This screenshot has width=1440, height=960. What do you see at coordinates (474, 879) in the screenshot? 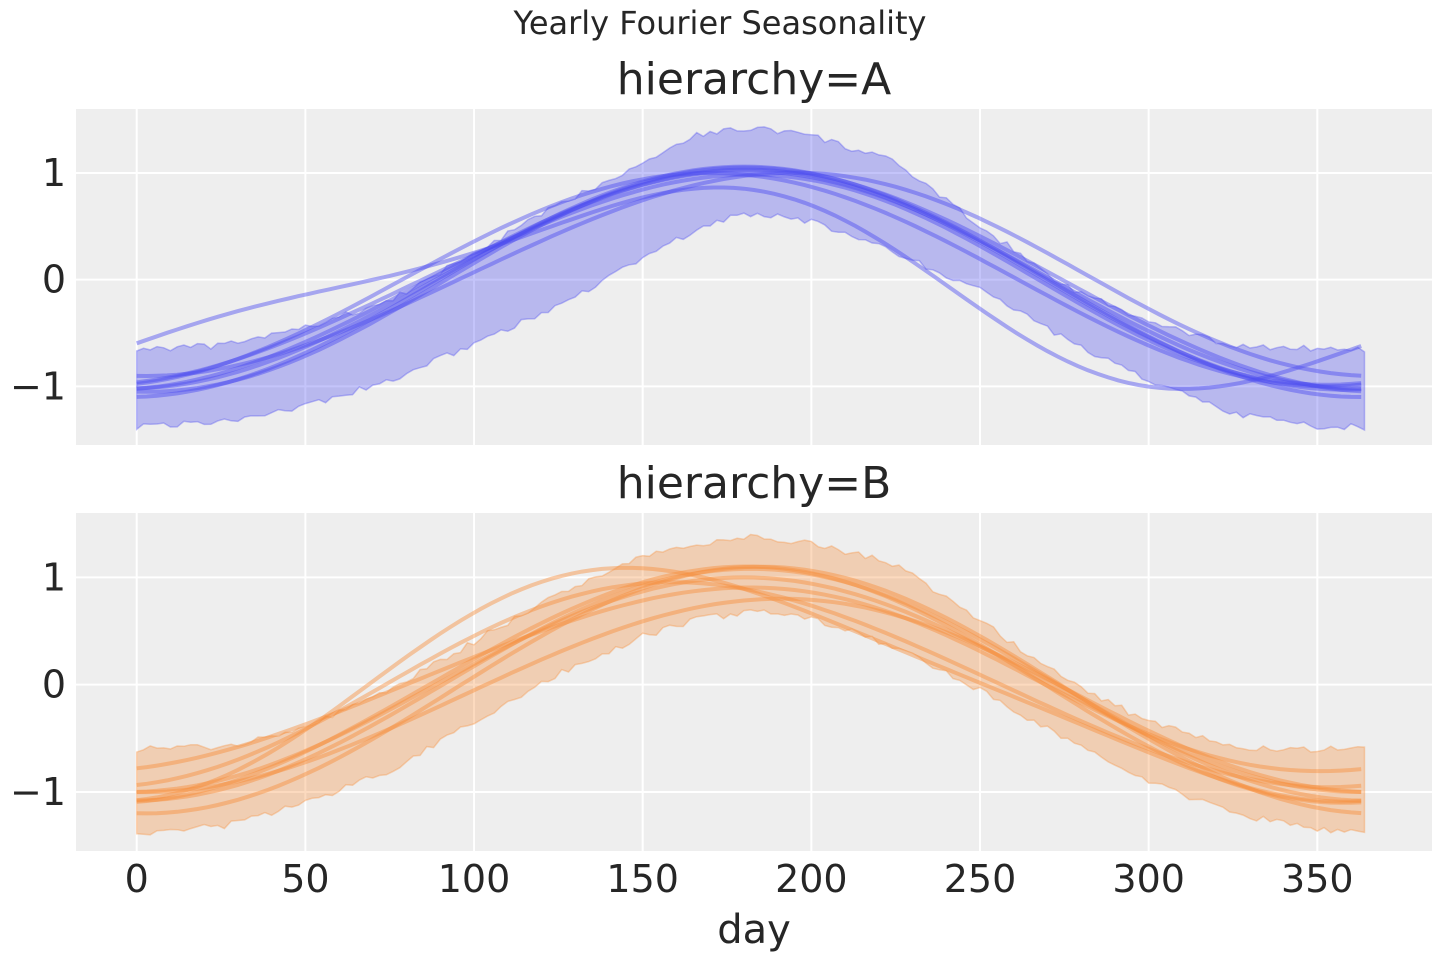
I see `x-tick-label: 100` at bounding box center [474, 879].